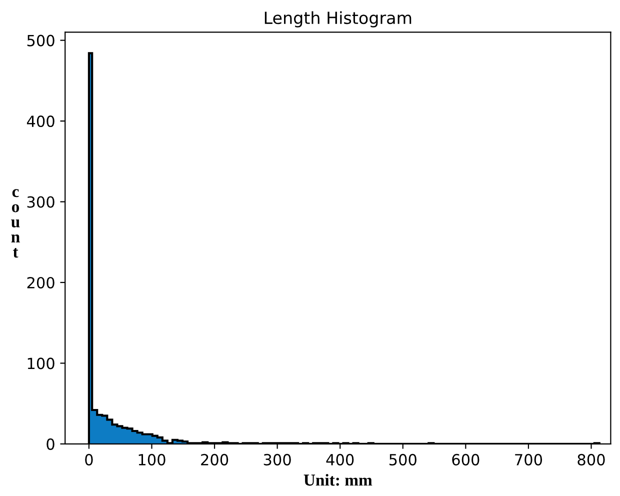 This screenshot has height=496, width=620. What do you see at coordinates (41, 364) in the screenshot?
I see `y-tick-label: 100` at bounding box center [41, 364].